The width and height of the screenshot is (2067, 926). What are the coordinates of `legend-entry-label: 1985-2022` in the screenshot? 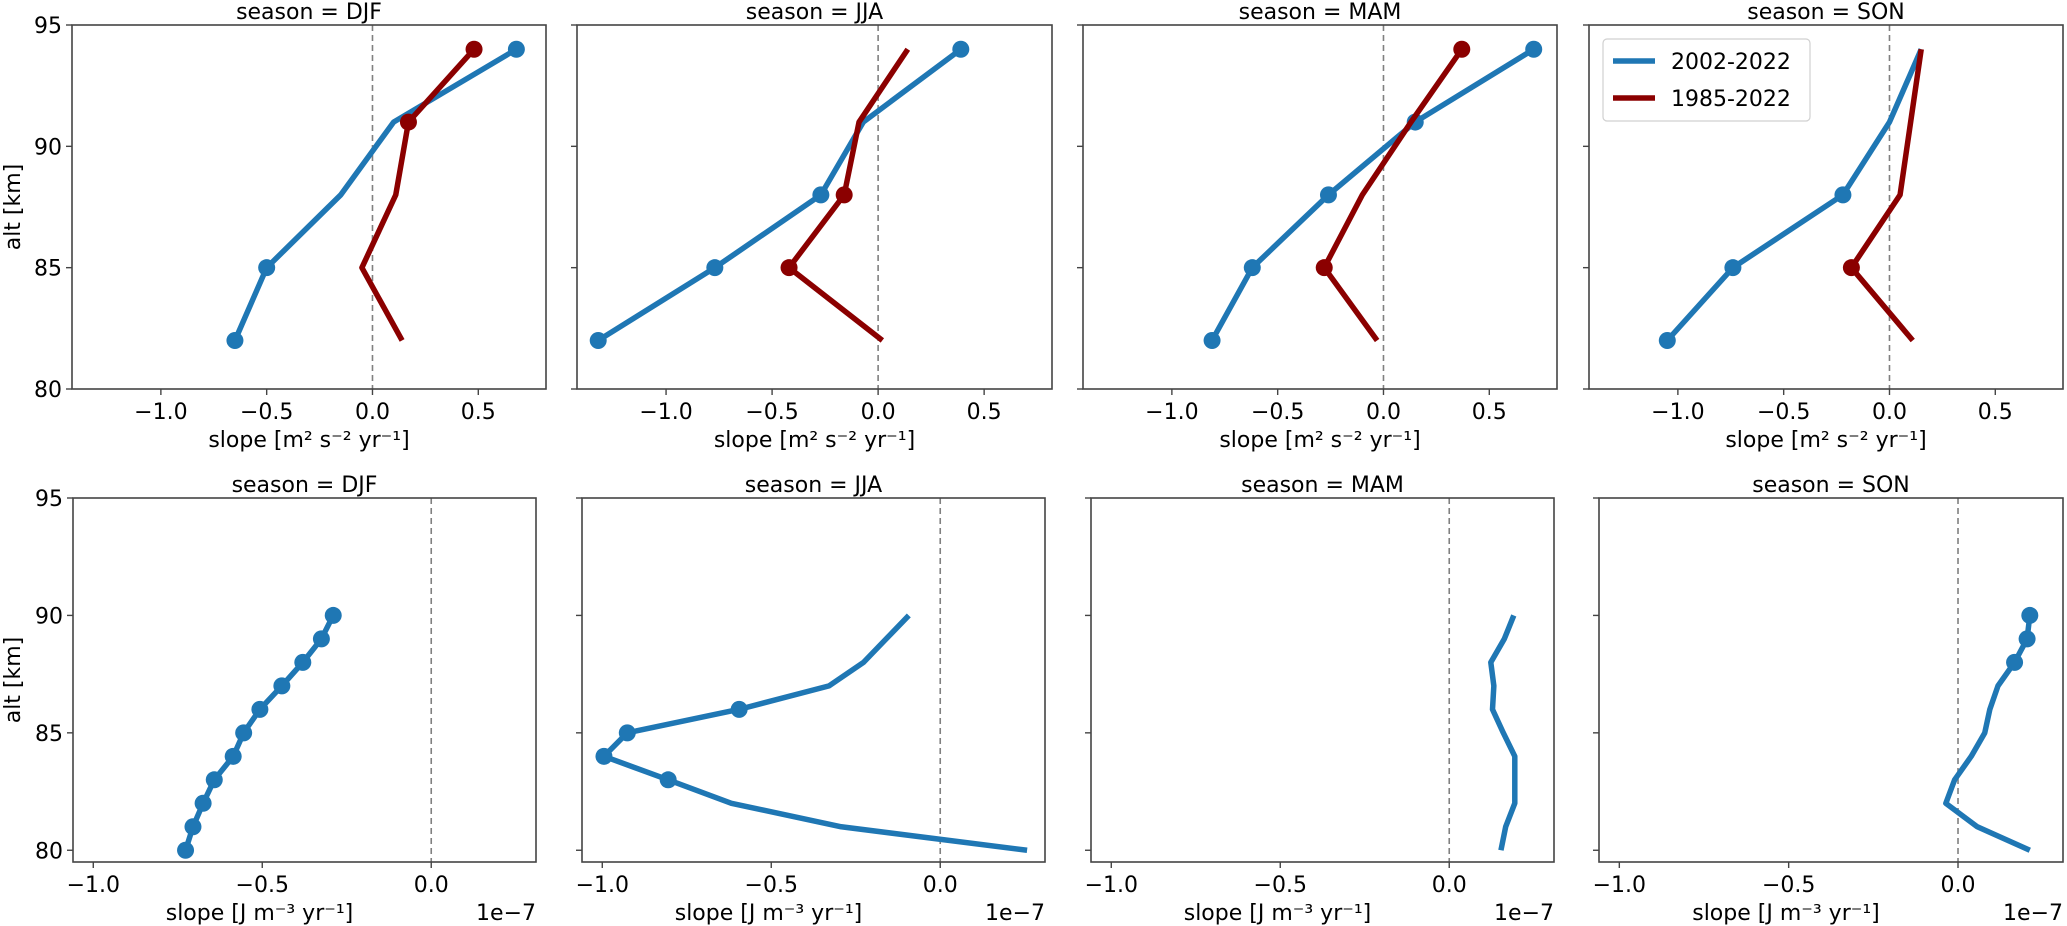 It's located at (1731, 99).